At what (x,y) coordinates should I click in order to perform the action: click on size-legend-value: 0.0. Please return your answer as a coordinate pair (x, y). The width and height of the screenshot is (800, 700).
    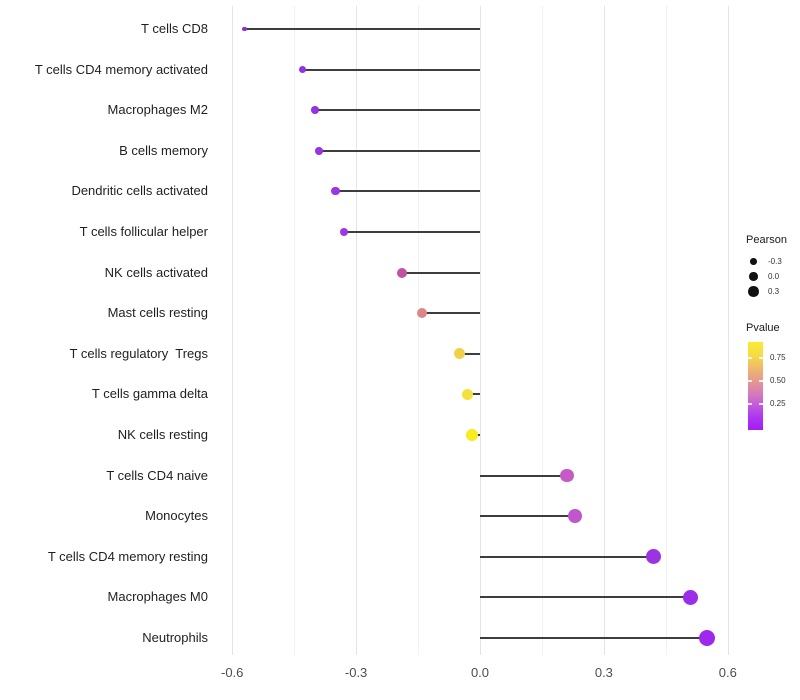
    Looking at the image, I should click on (774, 276).